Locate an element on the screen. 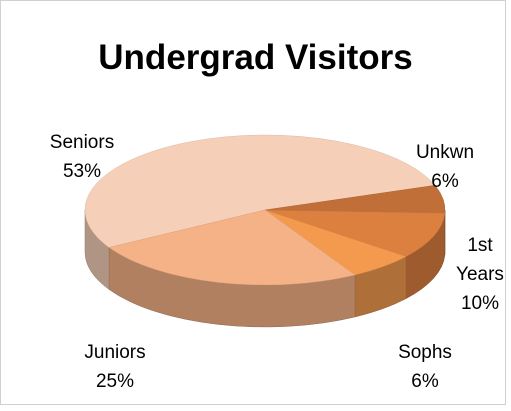  category-label: Unkwn is located at coordinates (445, 152).